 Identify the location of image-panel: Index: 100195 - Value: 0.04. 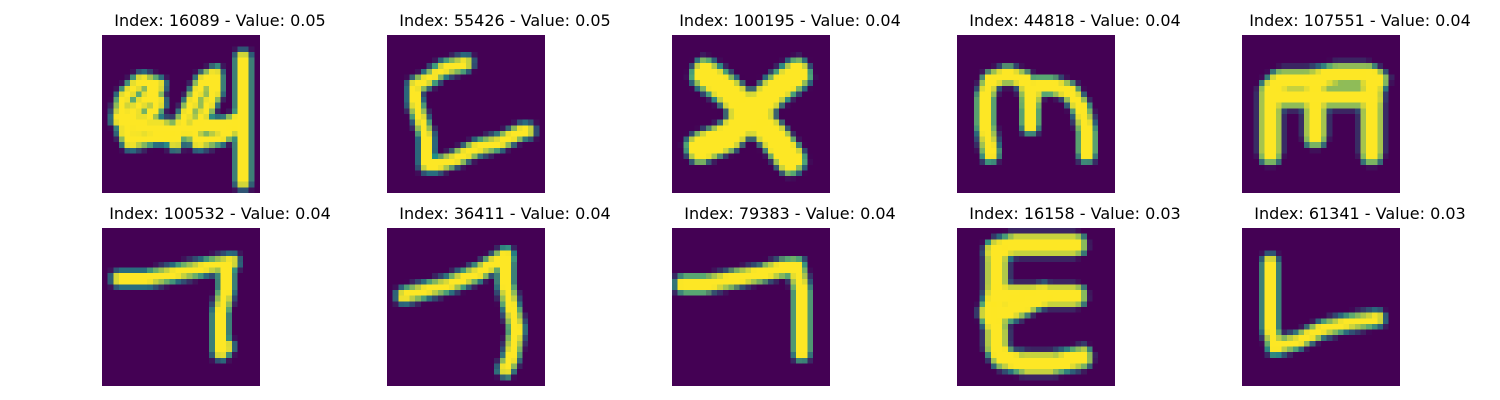
(790, 104).